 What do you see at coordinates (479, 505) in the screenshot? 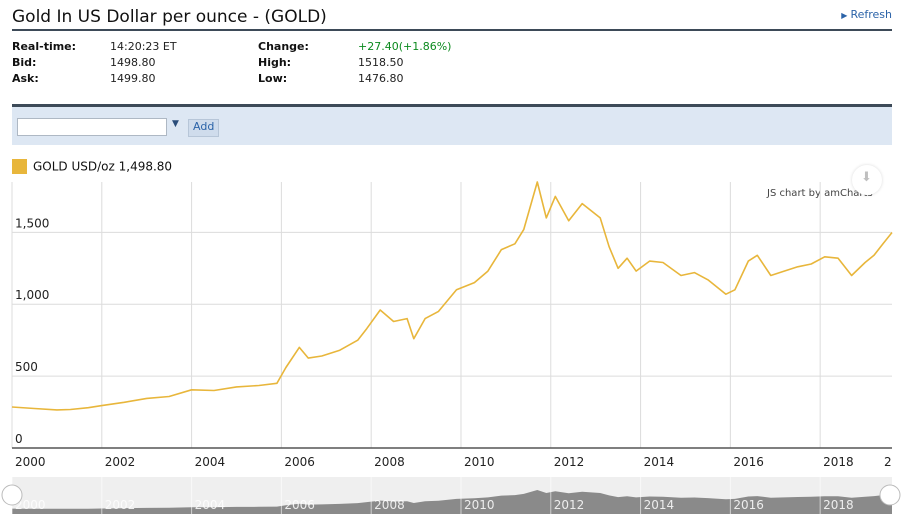
I see `navigator-label: 2010` at bounding box center [479, 505].